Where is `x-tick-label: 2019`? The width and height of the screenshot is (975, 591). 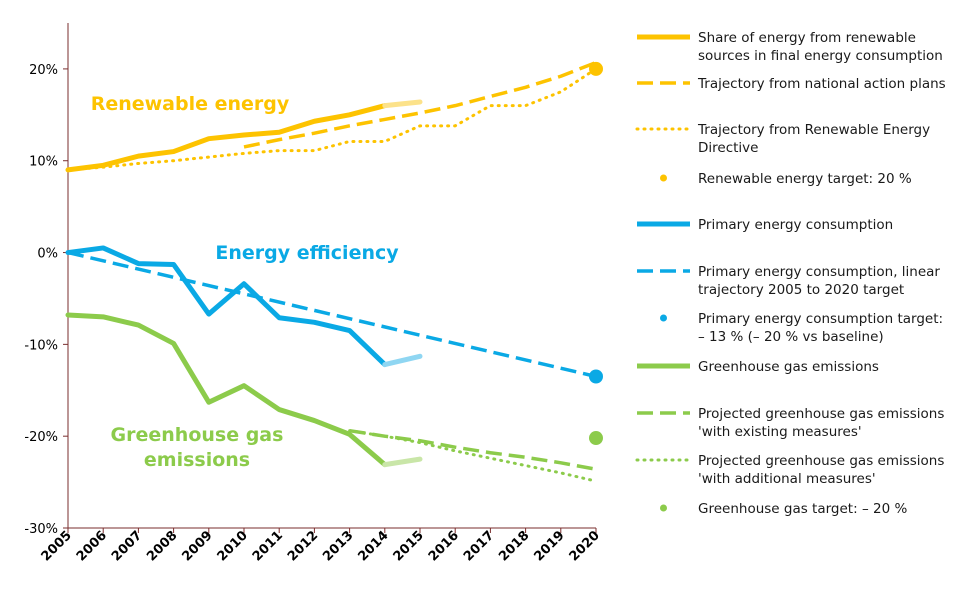 x-tick-label: 2019 is located at coordinates (549, 546).